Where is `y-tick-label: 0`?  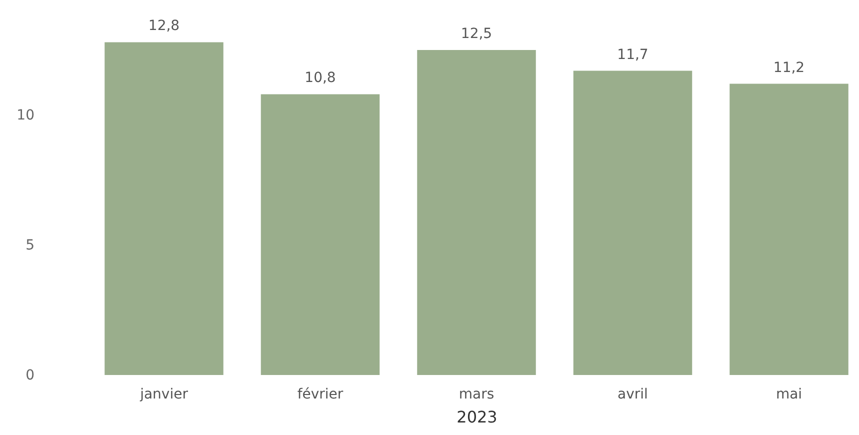
y-tick-label: 0 is located at coordinates (30, 376).